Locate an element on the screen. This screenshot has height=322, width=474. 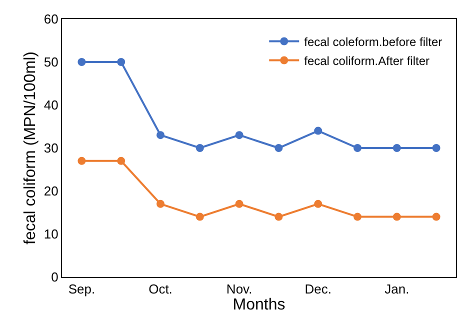
y-tick-label: 30 is located at coordinates (51, 148).